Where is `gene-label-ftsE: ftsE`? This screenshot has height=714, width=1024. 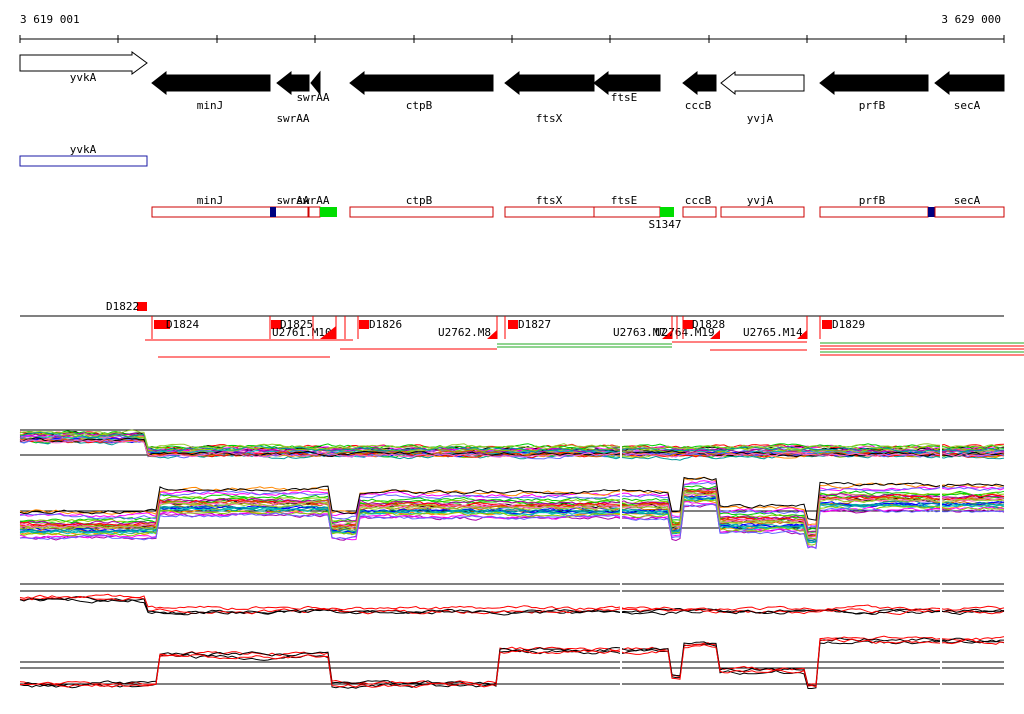
gene-label-ftsE: ftsE is located at coordinates (624, 97).